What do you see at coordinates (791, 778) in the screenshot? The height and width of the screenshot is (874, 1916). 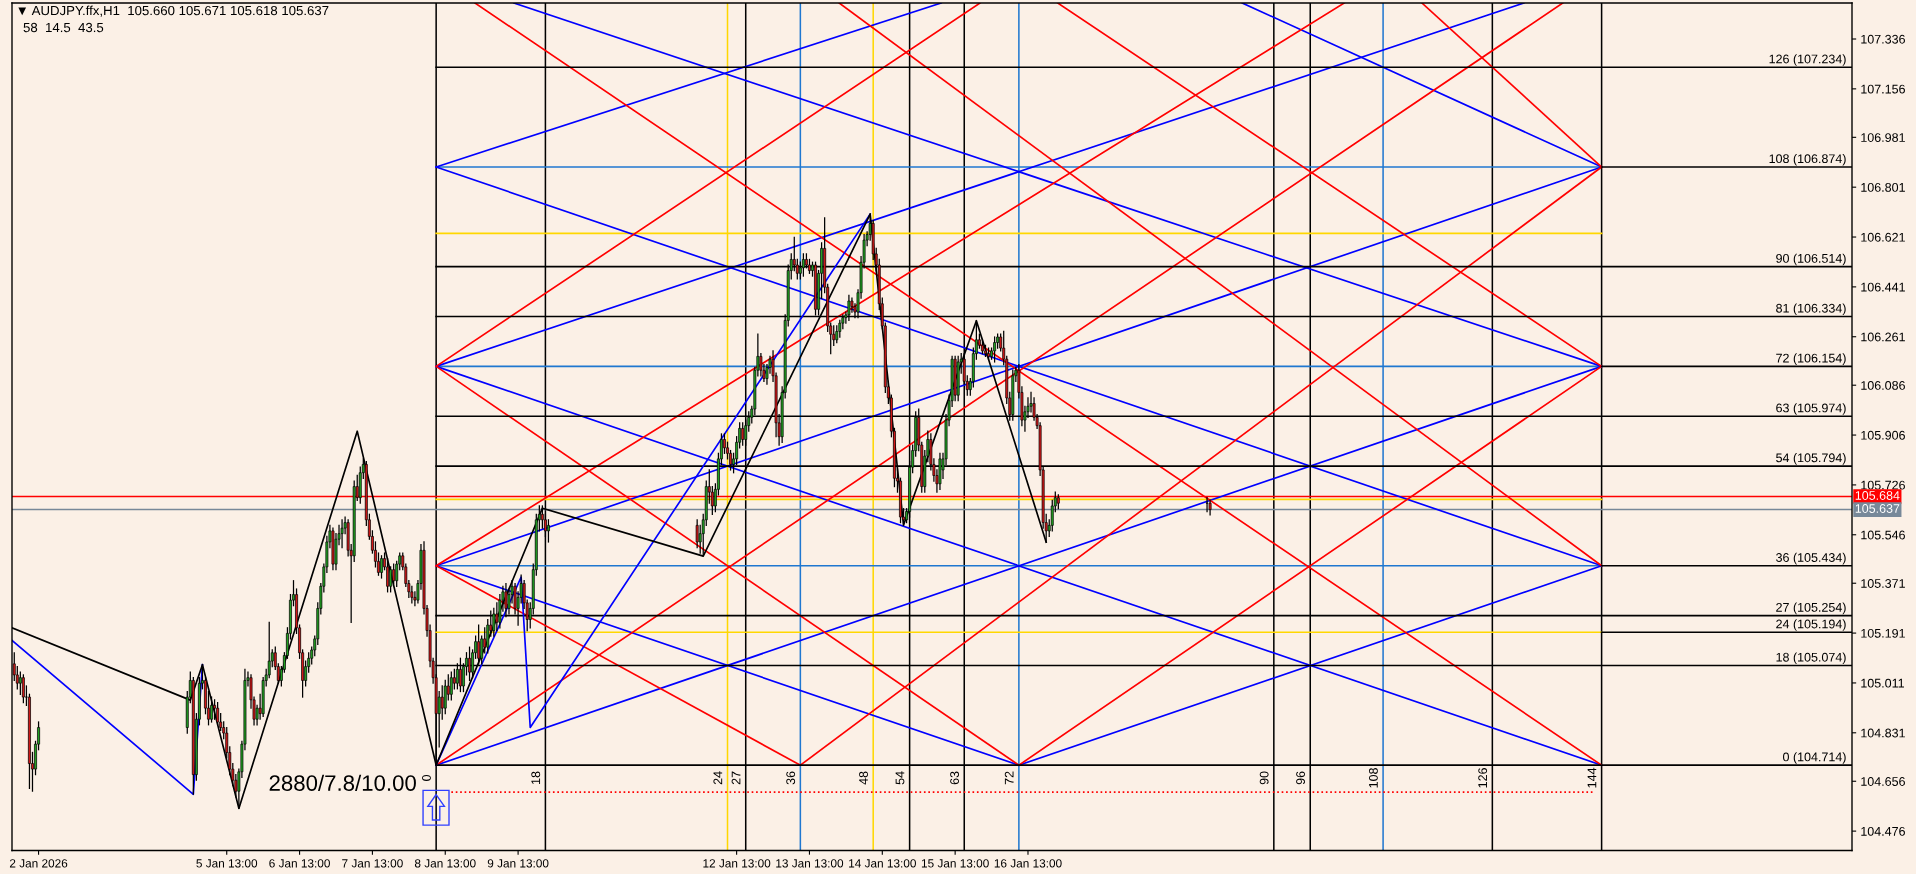 I see `annotation: 36` at bounding box center [791, 778].